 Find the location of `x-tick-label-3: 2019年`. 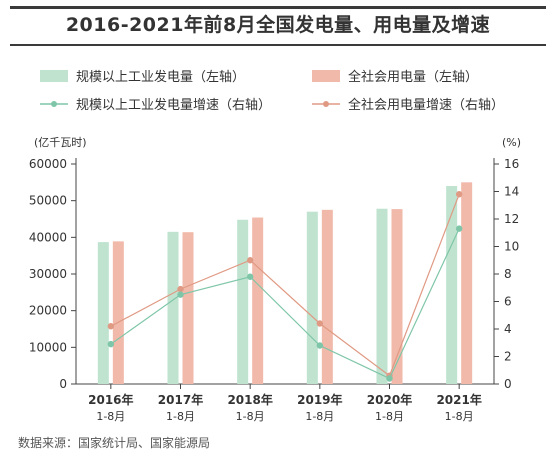

x-tick-label-3: 2019年 is located at coordinates (319, 399).